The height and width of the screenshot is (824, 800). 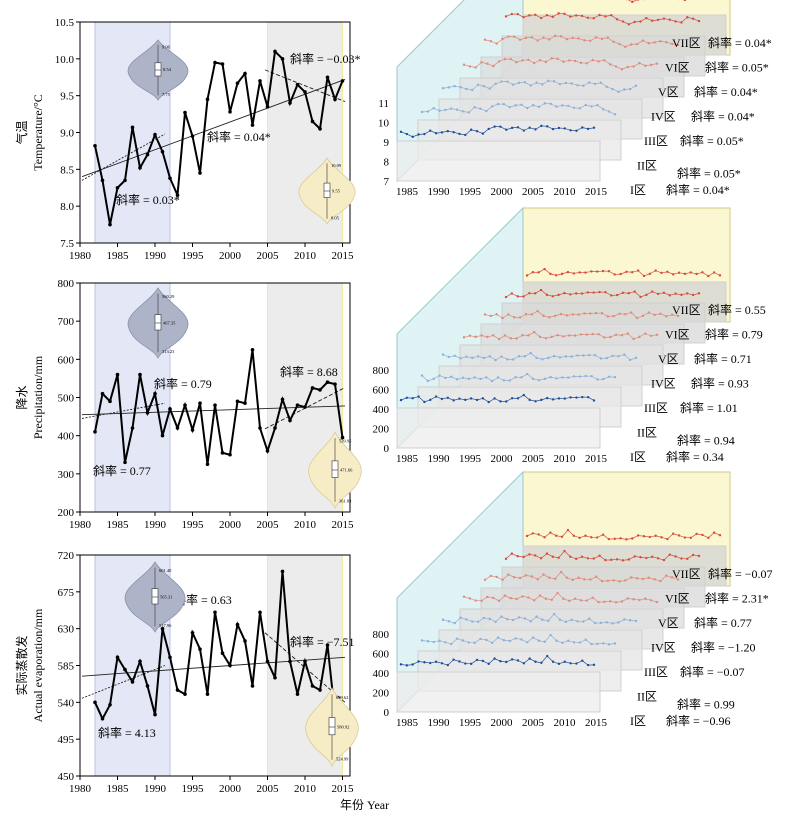 I want to click on zone-y-tick-label: 800, so click(x=381, y=635).